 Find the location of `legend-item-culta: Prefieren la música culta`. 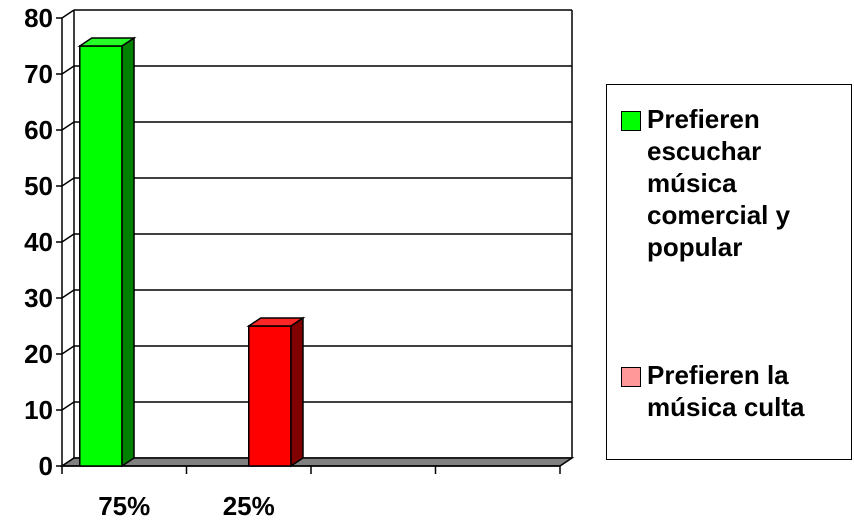

legend-item-culta: Prefieren la música culta is located at coordinates (735, 391).